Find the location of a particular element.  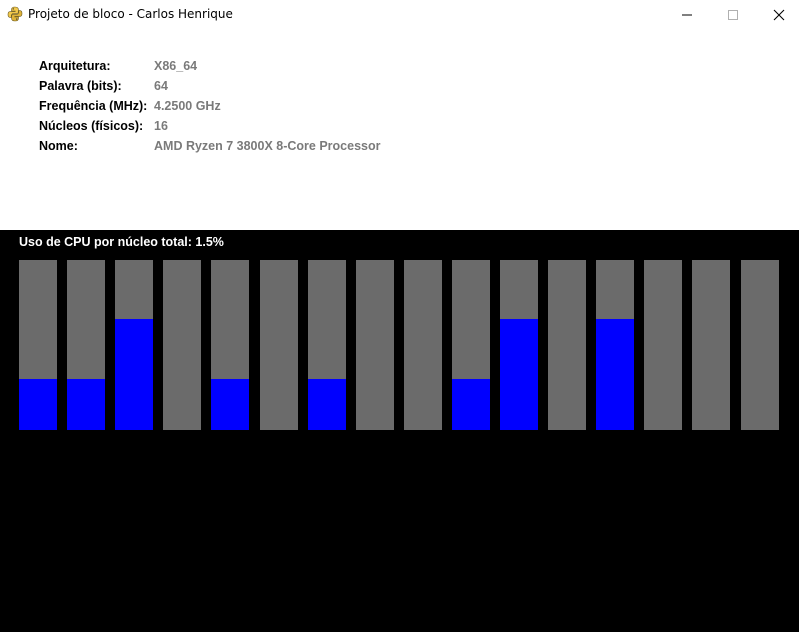

architecture-value: X86_64 is located at coordinates (176, 66).